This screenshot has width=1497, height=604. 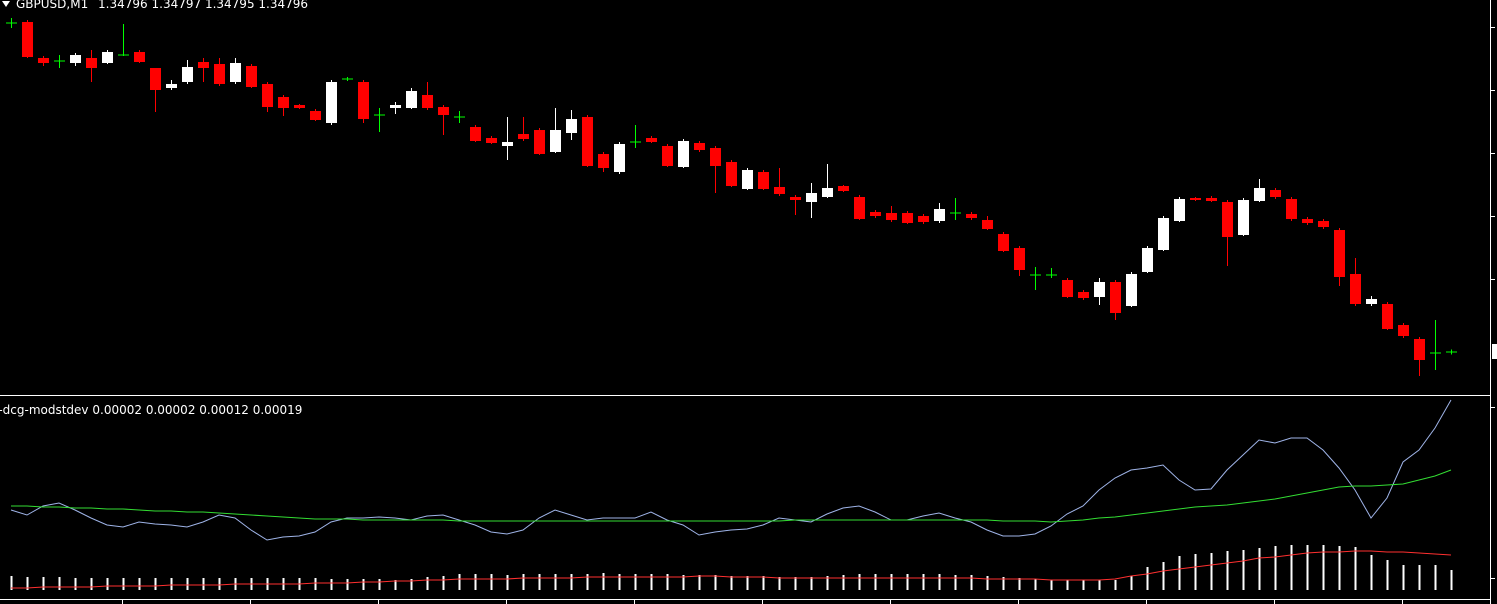 I want to click on indicator-name: i-dcg-modstdev, so click(x=44, y=410).